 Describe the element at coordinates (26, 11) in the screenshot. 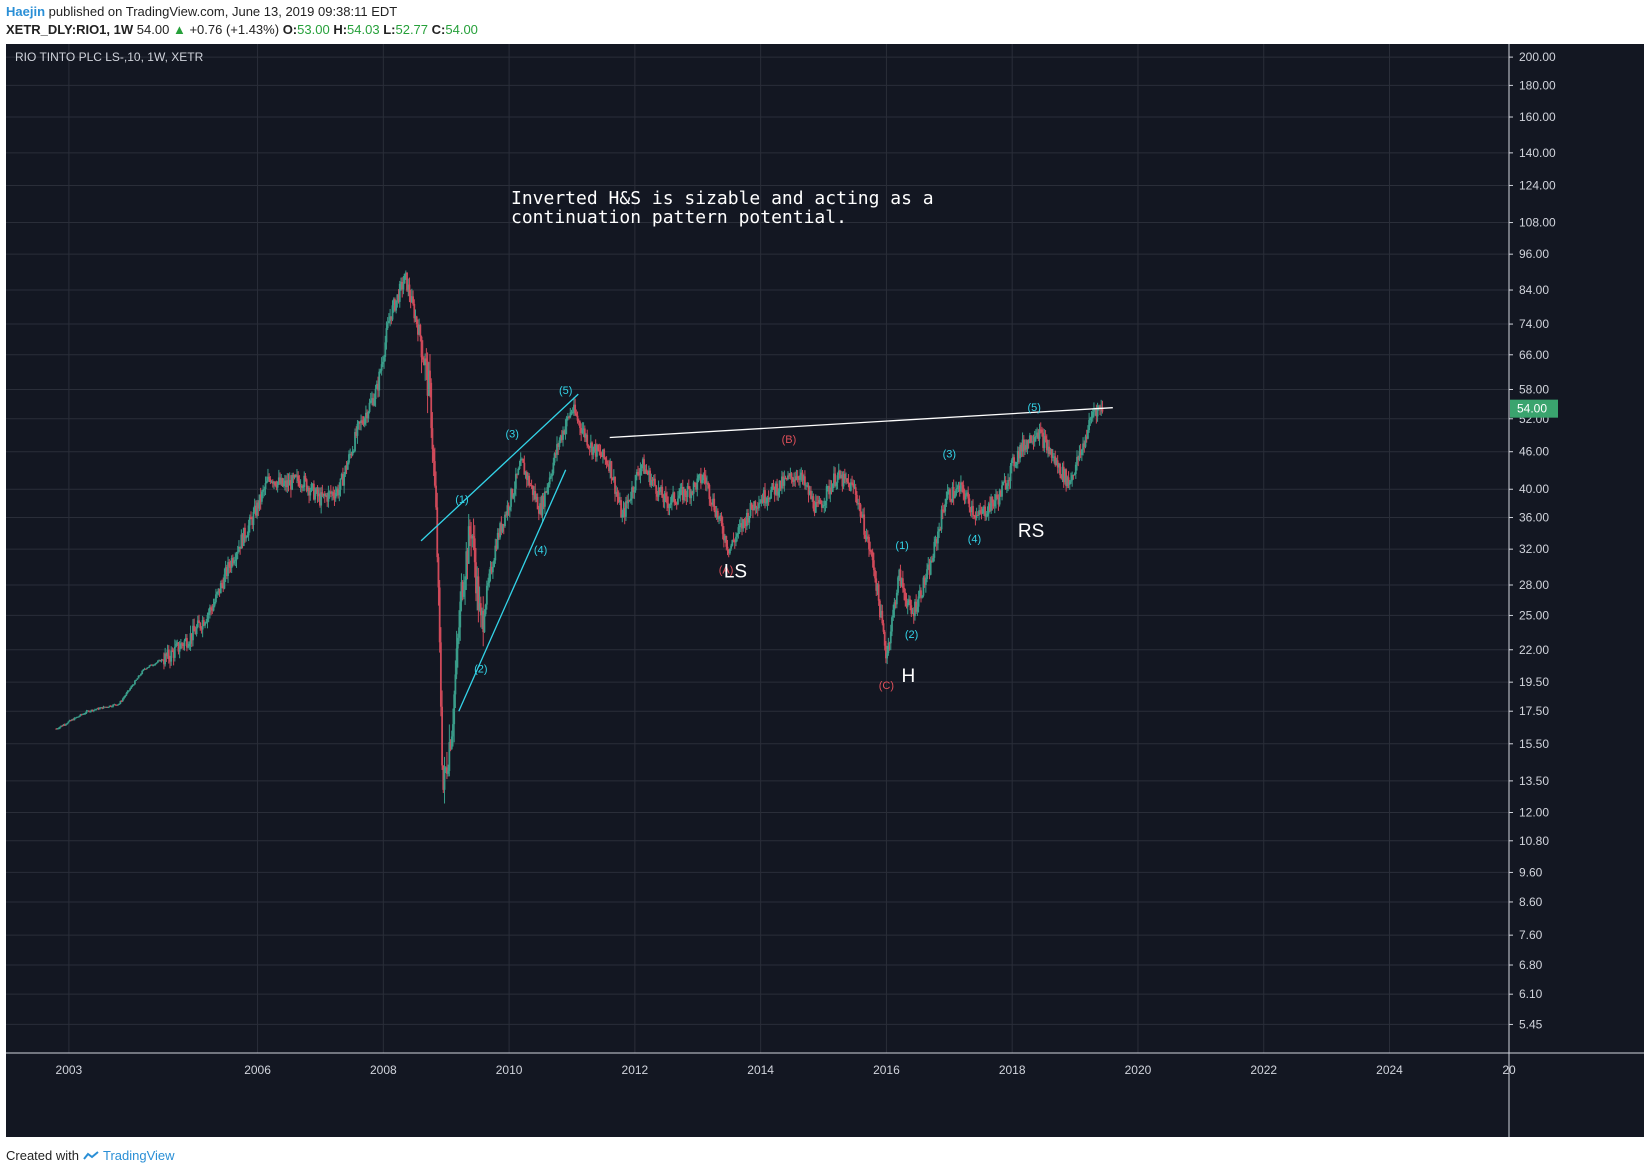

I see `author-name: Haejin` at that location.